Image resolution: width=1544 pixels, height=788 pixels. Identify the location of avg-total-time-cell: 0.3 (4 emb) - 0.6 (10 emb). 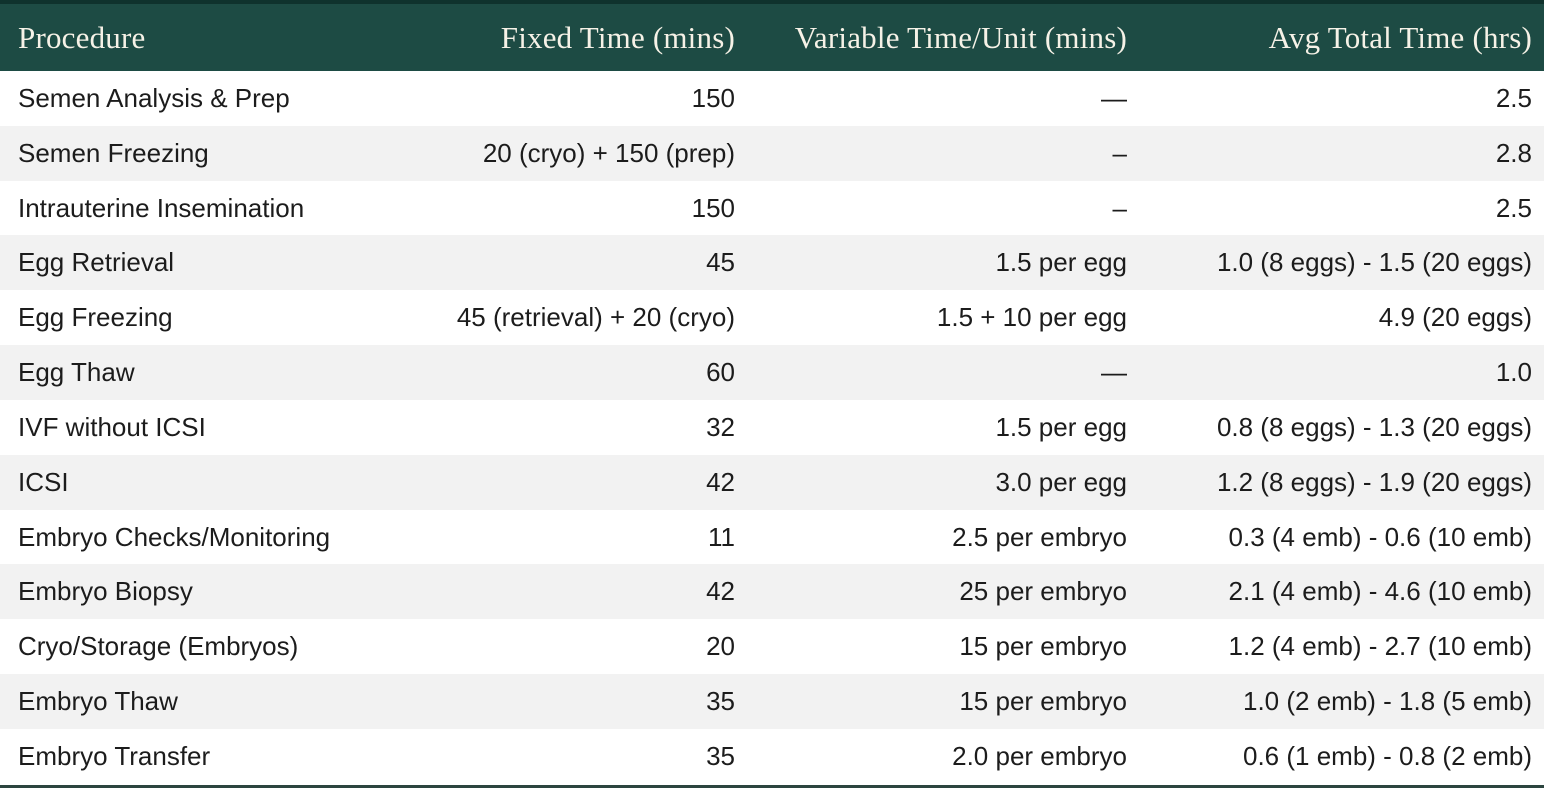
(1380, 536).